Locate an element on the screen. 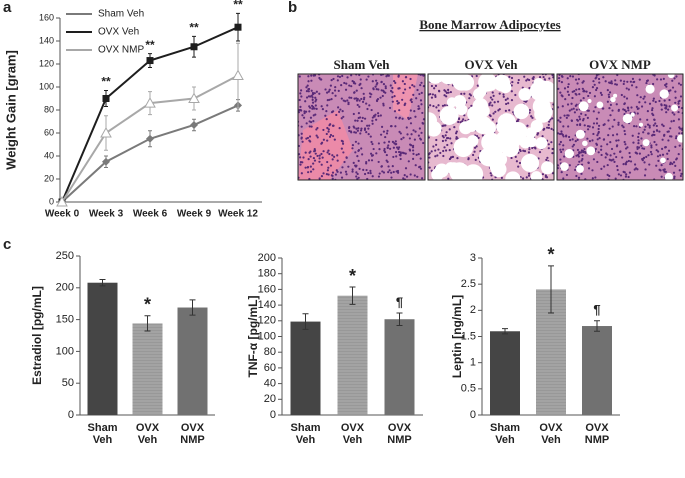  annotation: ¶ is located at coordinates (399, 301).